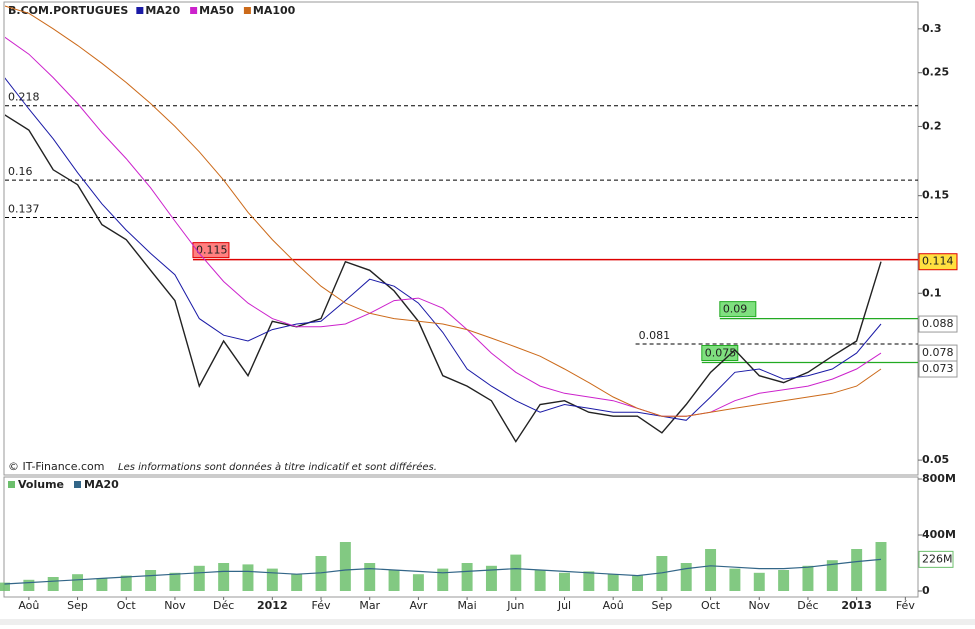  What do you see at coordinates (216, 10) in the screenshot?
I see `legend-label: MA50` at bounding box center [216, 10].